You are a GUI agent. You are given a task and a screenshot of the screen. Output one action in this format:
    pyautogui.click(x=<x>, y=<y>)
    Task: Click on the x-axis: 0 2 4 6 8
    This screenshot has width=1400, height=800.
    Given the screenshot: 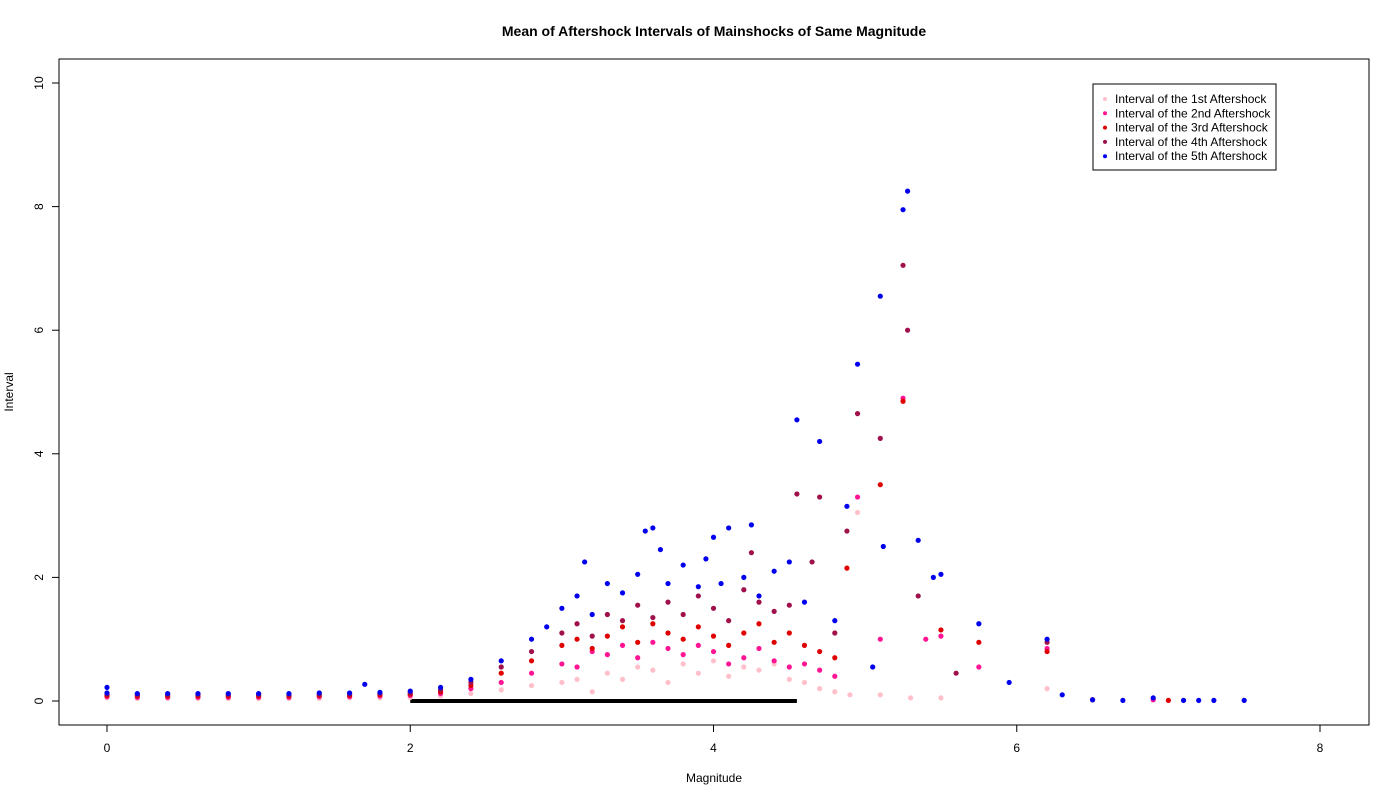 What is the action you would take?
    pyautogui.click(x=714, y=739)
    